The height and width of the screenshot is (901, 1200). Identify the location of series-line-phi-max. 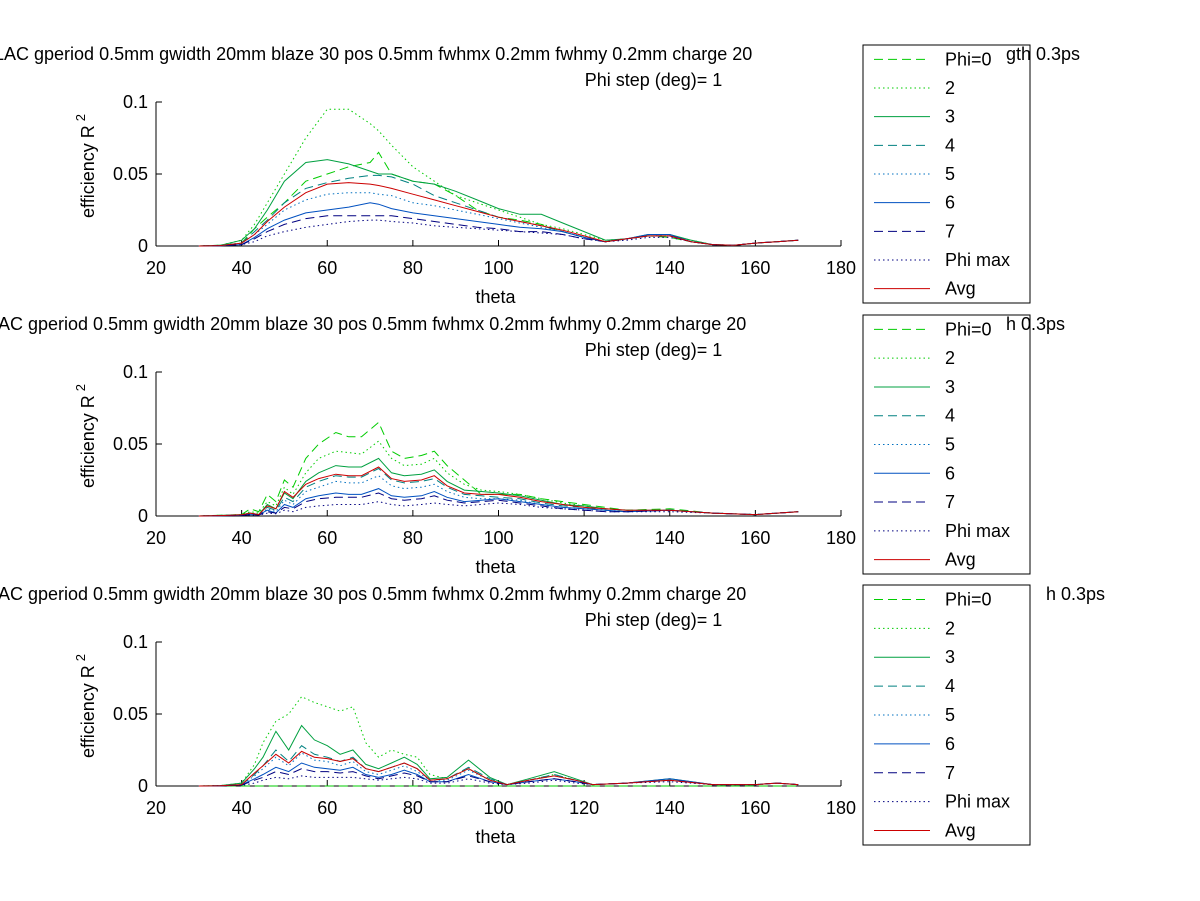
(498, 509).